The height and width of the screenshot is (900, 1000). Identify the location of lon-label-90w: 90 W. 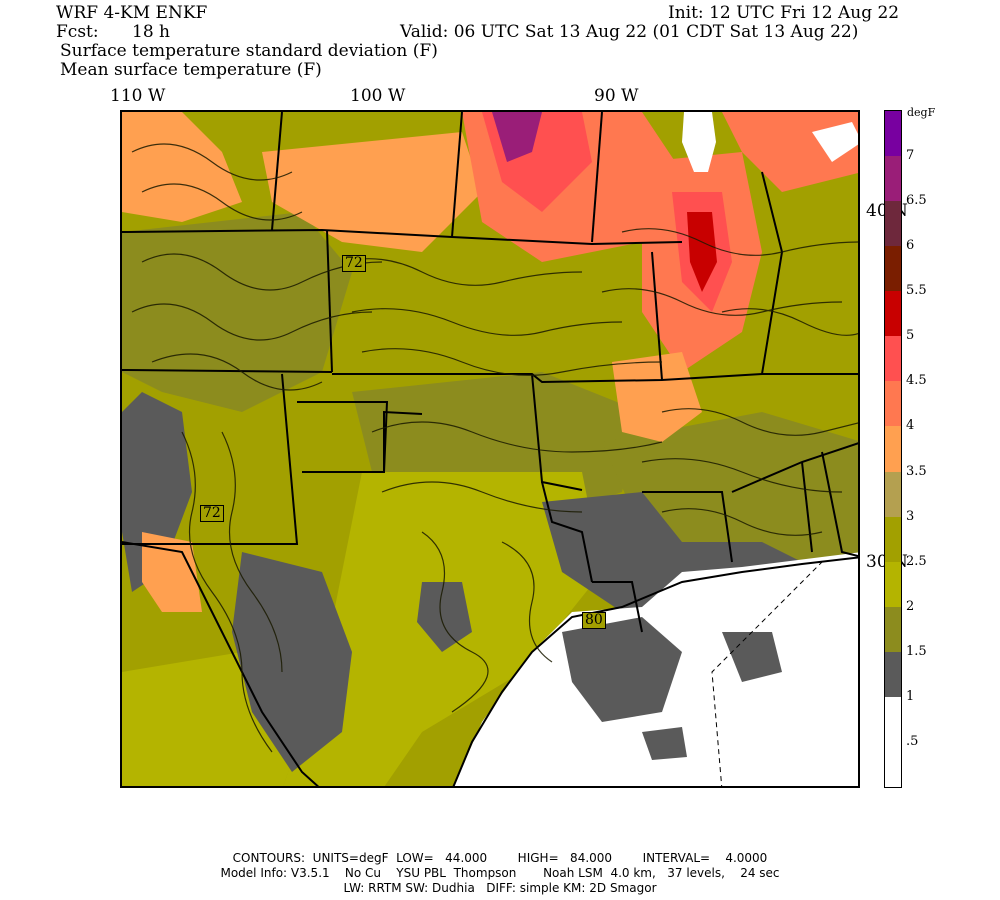
(616, 96).